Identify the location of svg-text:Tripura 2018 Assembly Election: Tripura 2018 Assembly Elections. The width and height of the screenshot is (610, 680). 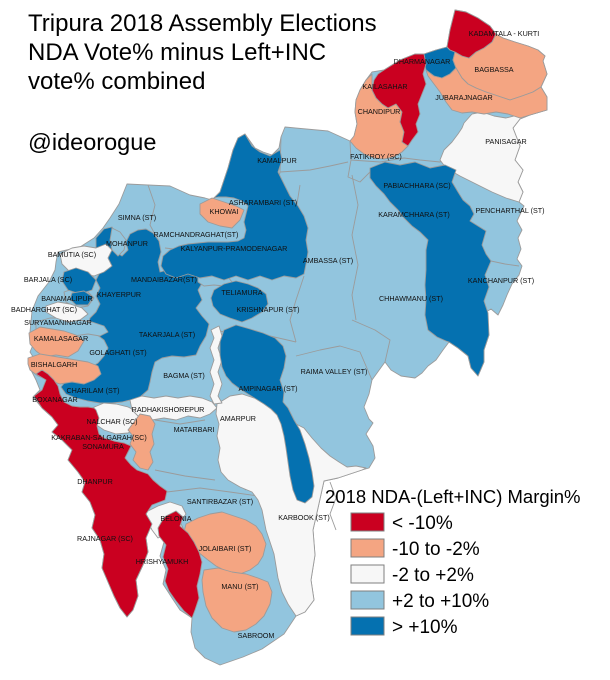
(202, 23).